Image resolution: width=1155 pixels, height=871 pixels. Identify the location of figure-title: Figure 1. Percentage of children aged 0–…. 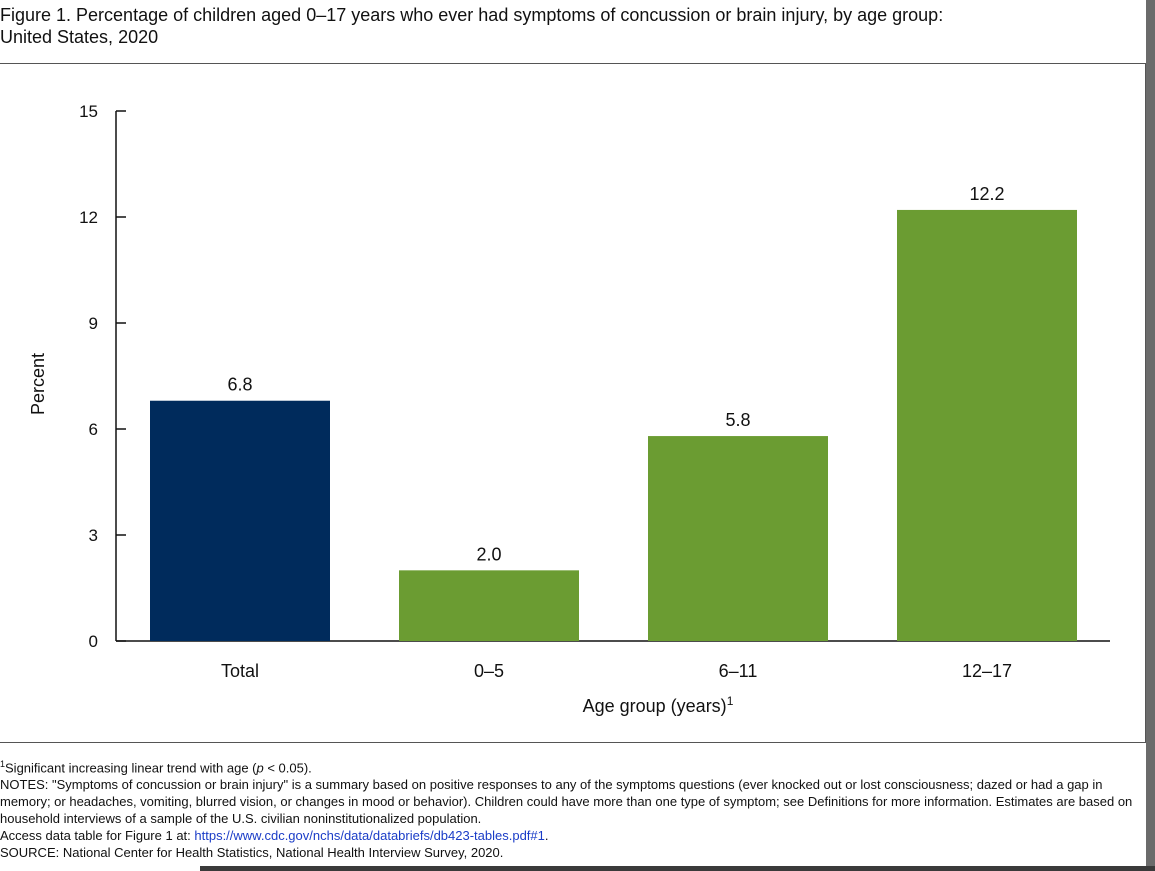
(472, 26).